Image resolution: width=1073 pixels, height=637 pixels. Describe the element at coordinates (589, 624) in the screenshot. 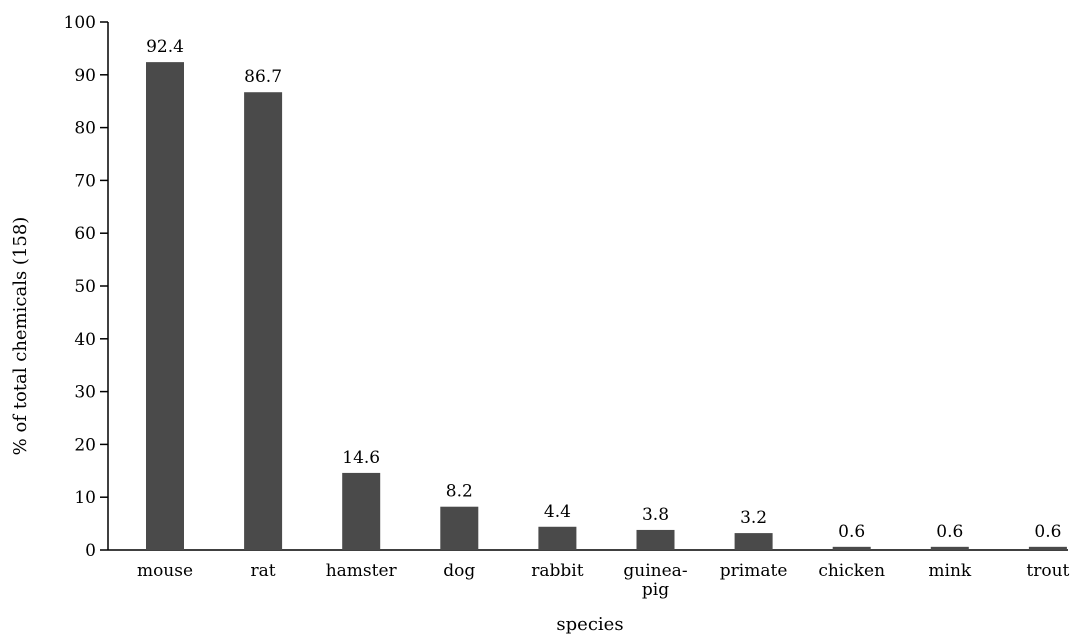

I see `x-axis-title: species` at that location.